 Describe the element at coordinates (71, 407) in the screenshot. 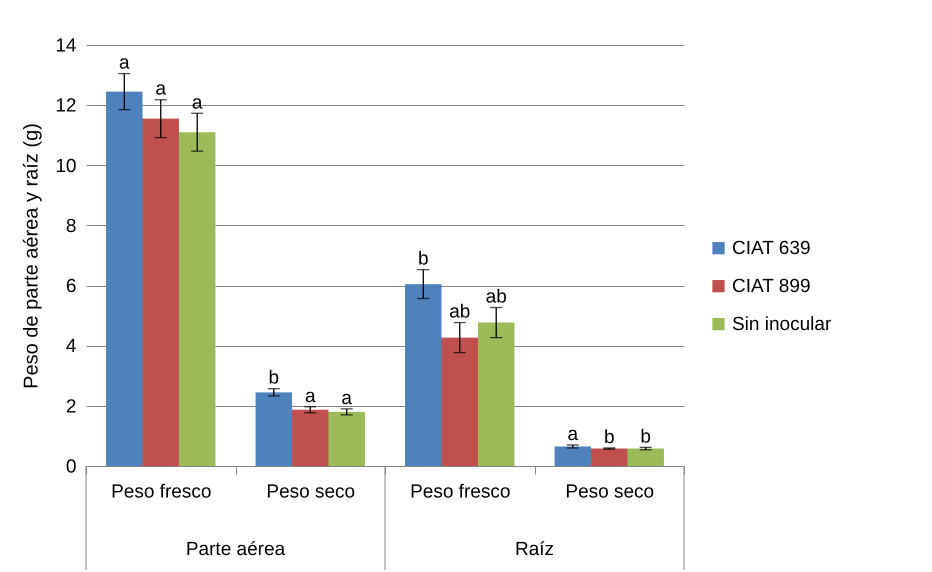

I see `y-tick-label: 2` at that location.